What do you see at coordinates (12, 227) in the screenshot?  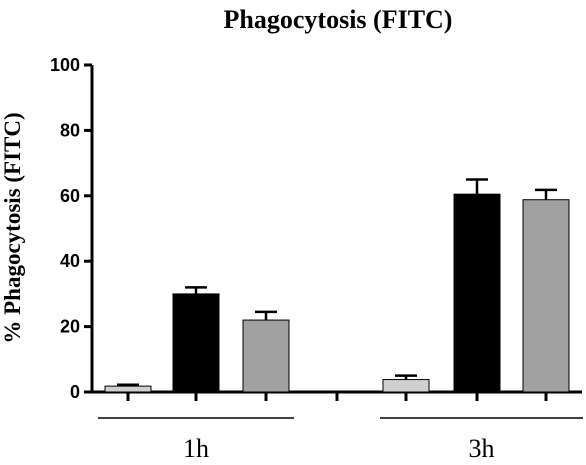 I see `y-axis-label: % Phagocytosis (FITC)` at bounding box center [12, 227].